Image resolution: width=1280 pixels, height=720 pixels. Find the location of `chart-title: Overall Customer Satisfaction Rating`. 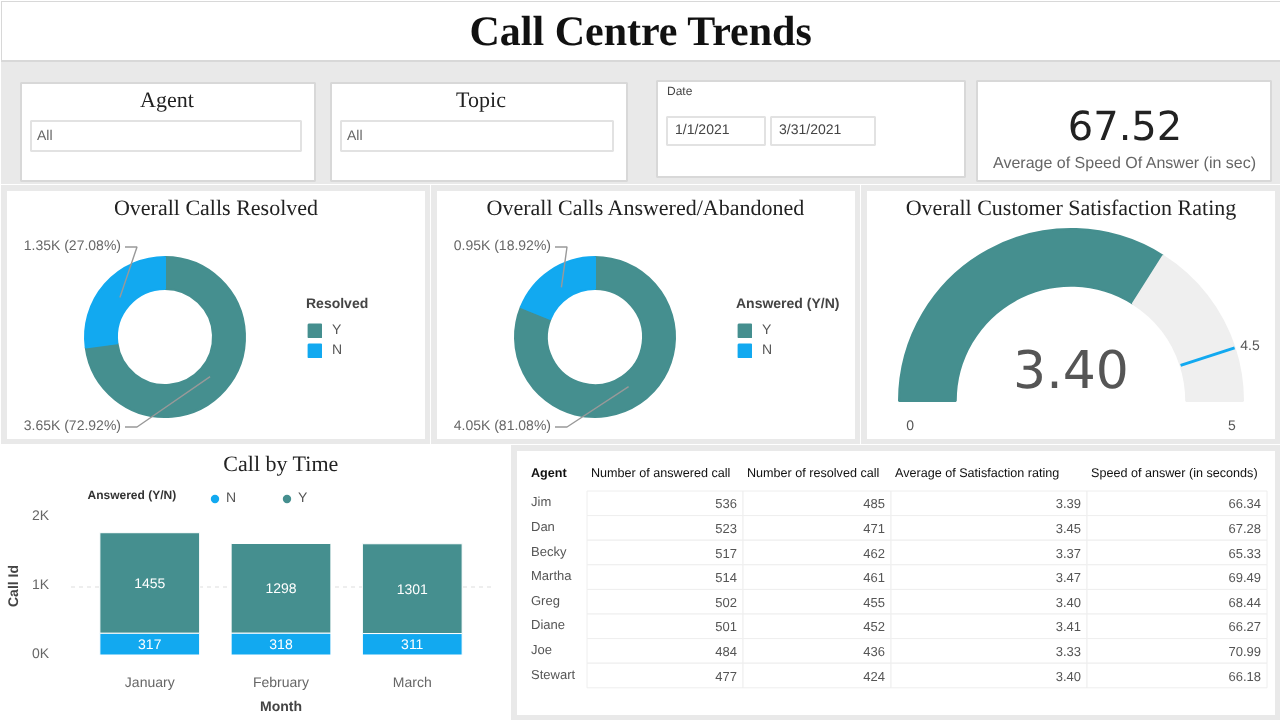

chart-title: Overall Customer Satisfaction Rating is located at coordinates (1071, 209).